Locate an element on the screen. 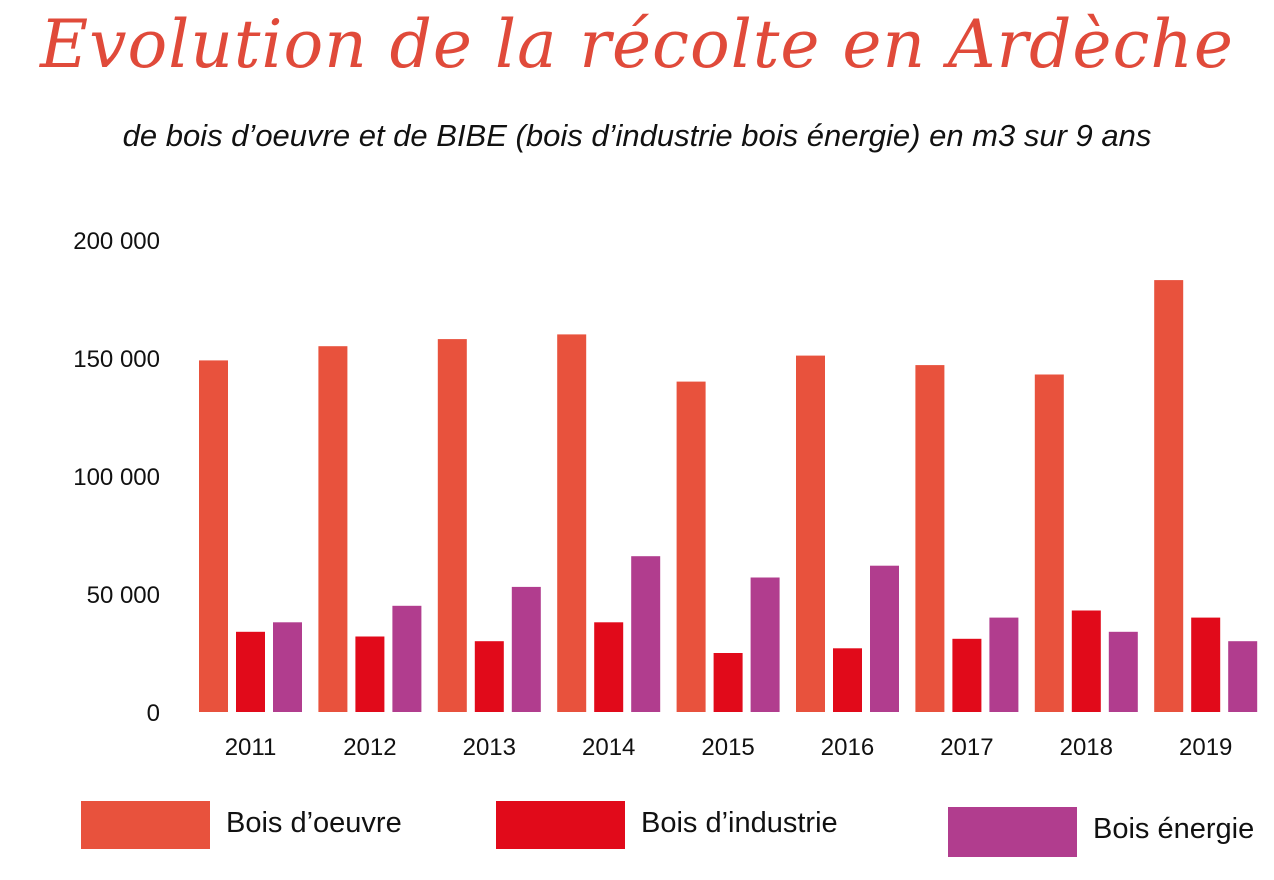  y-axis-ticks: 0 50 000 100 000 150 000 200 000 is located at coordinates (116, 477).